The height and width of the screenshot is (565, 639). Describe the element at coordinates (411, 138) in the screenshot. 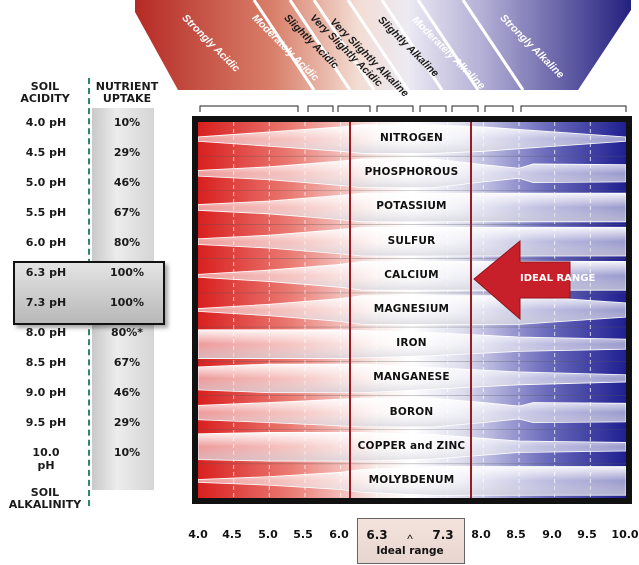

I see `nutrient-label: NITROGEN` at that location.